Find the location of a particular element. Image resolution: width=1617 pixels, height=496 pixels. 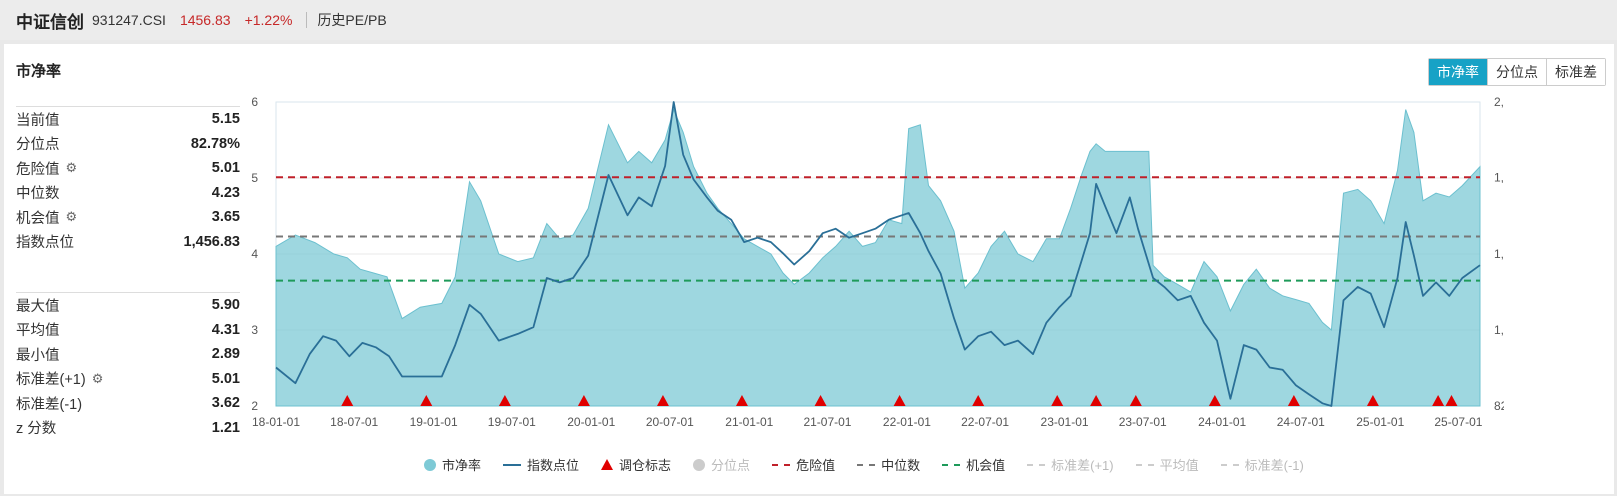

index-price: 1456.83 is located at coordinates (205, 20).